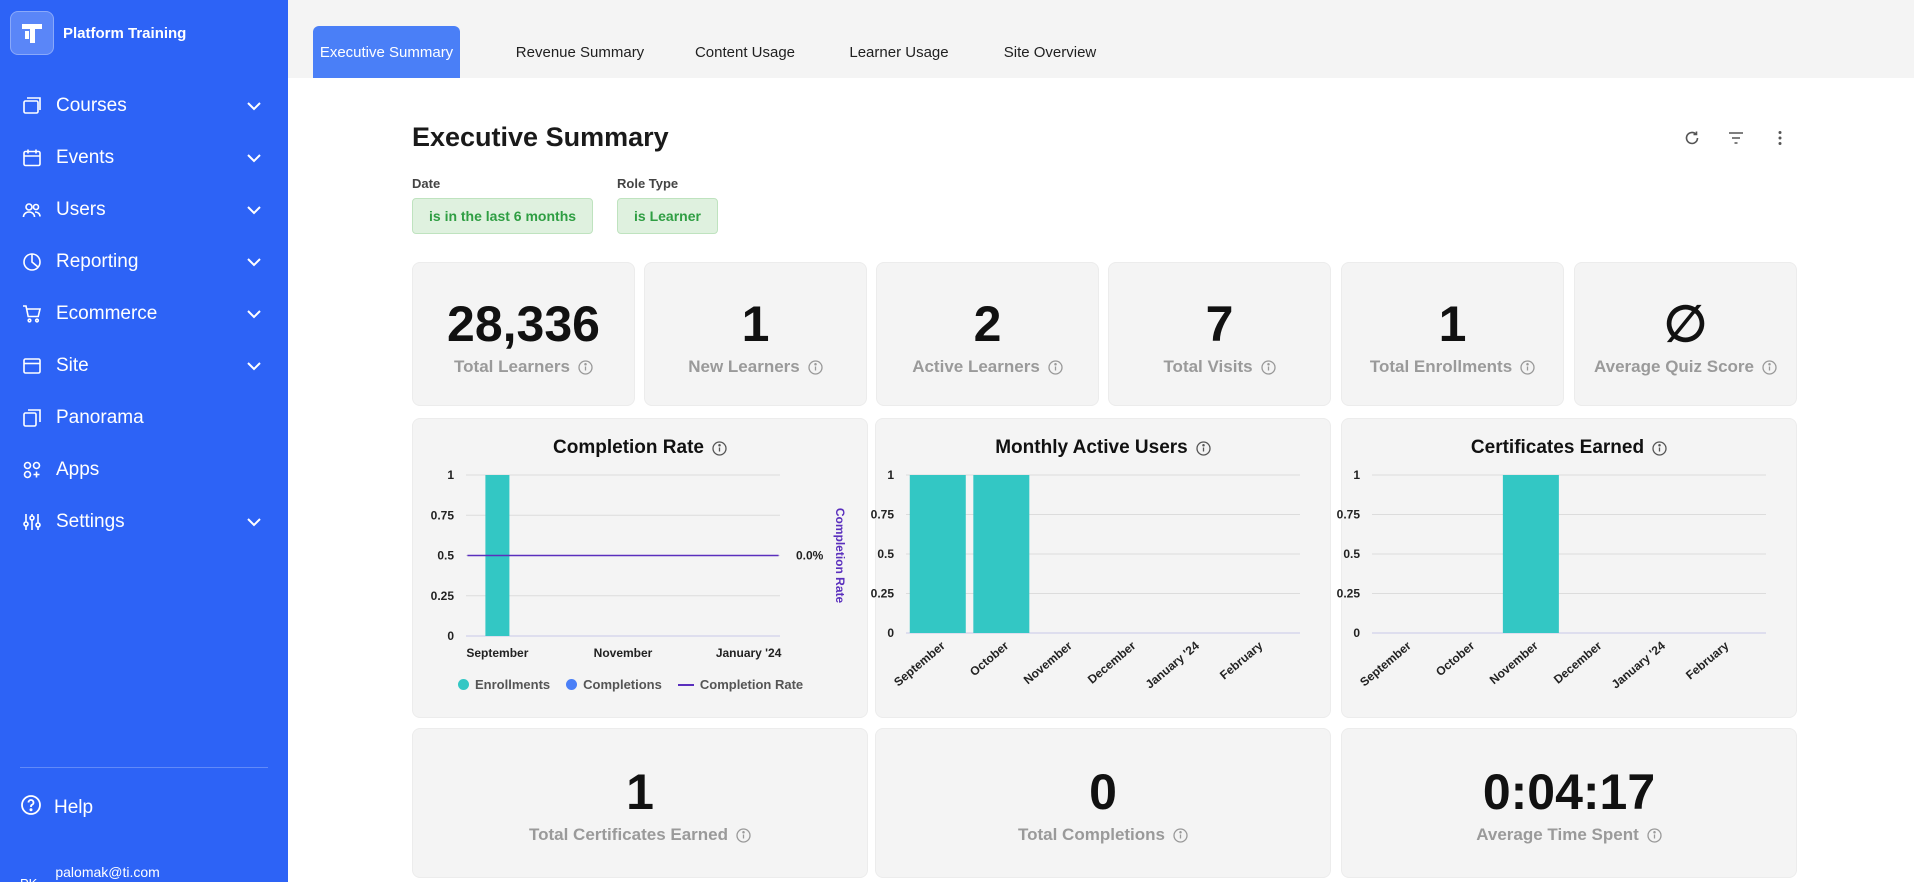  I want to click on total-visits-card: 7 Total Visits, so click(1219, 334).